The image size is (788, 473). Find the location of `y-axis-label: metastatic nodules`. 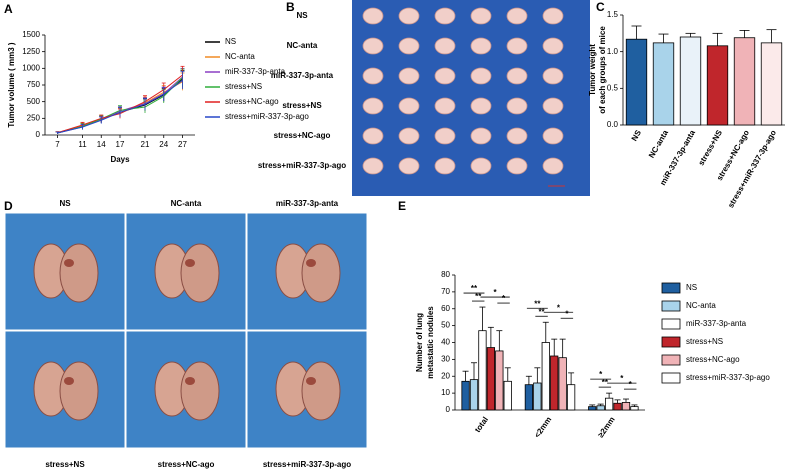

y-axis-label: metastatic nodules is located at coordinates (430, 342).